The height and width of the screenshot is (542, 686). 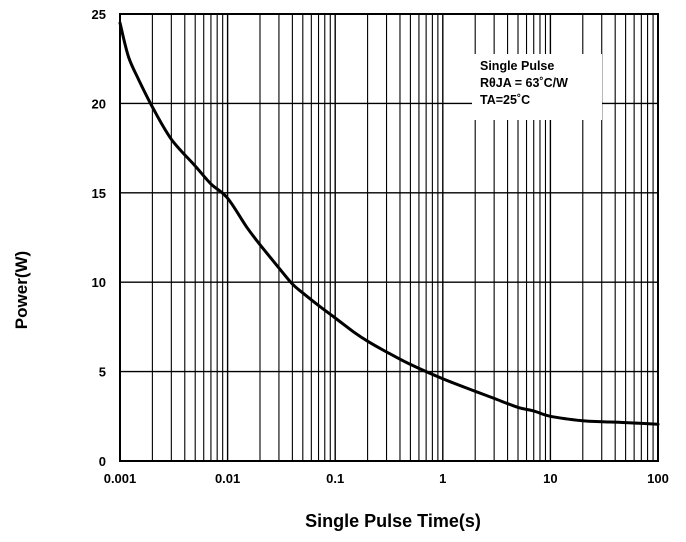 I want to click on annotation-line-2: RθJA = 63˚C/W, so click(x=524, y=83).